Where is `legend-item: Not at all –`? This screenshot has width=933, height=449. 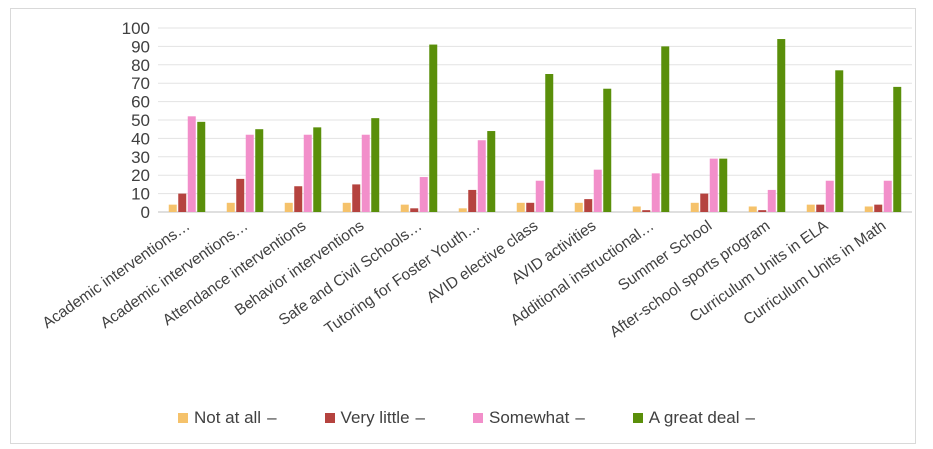 legend-item: Not at all – is located at coordinates (227, 418).